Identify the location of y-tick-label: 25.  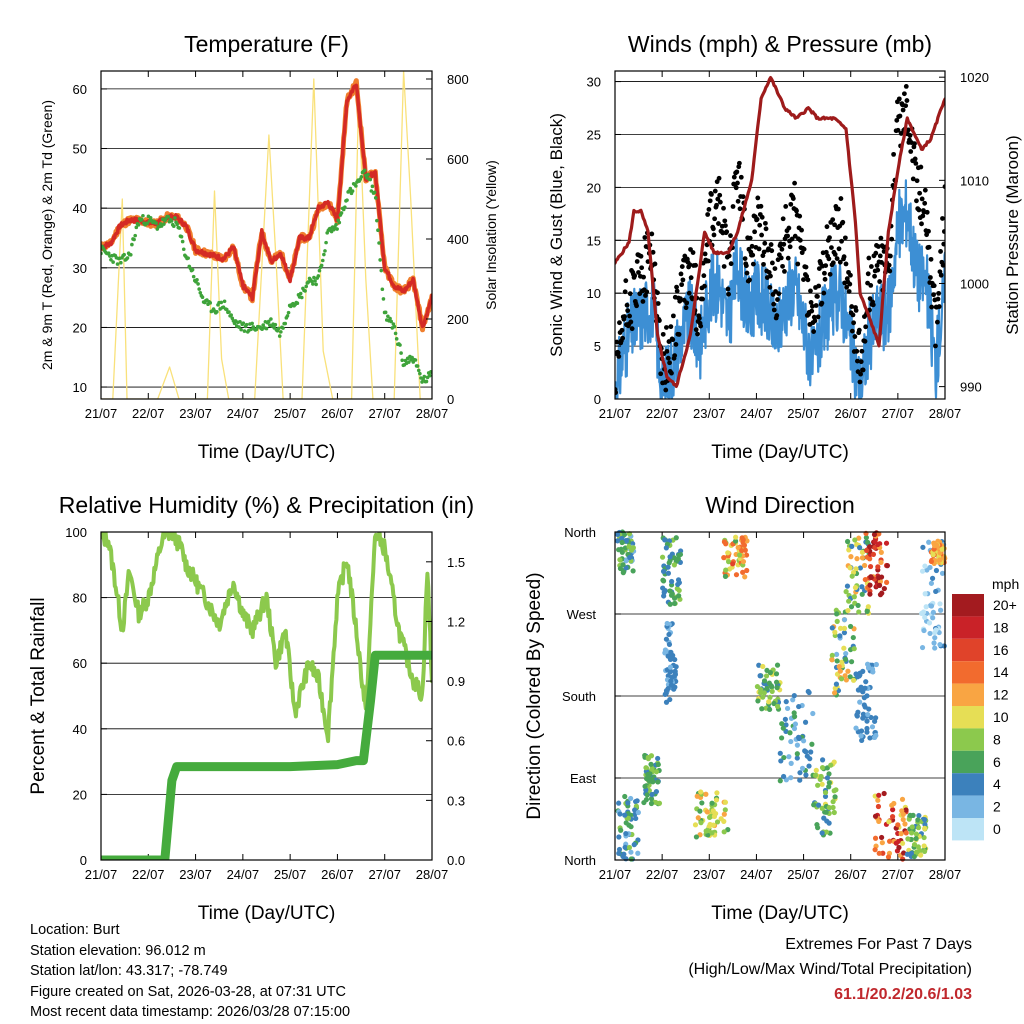
(594, 134).